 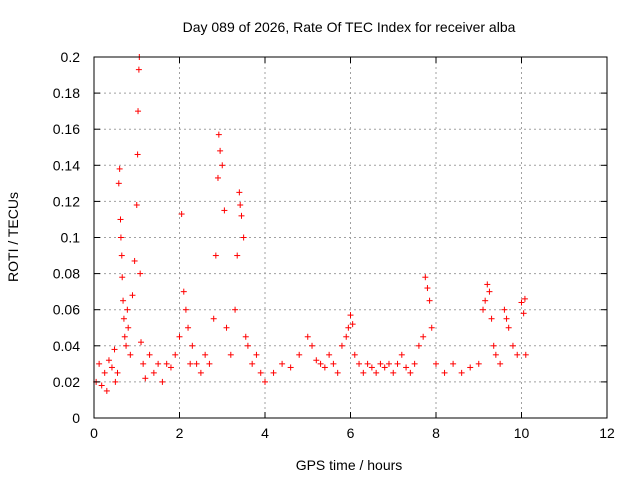 What do you see at coordinates (66, 382) in the screenshot?
I see `y-tick-label: 0.02` at bounding box center [66, 382].